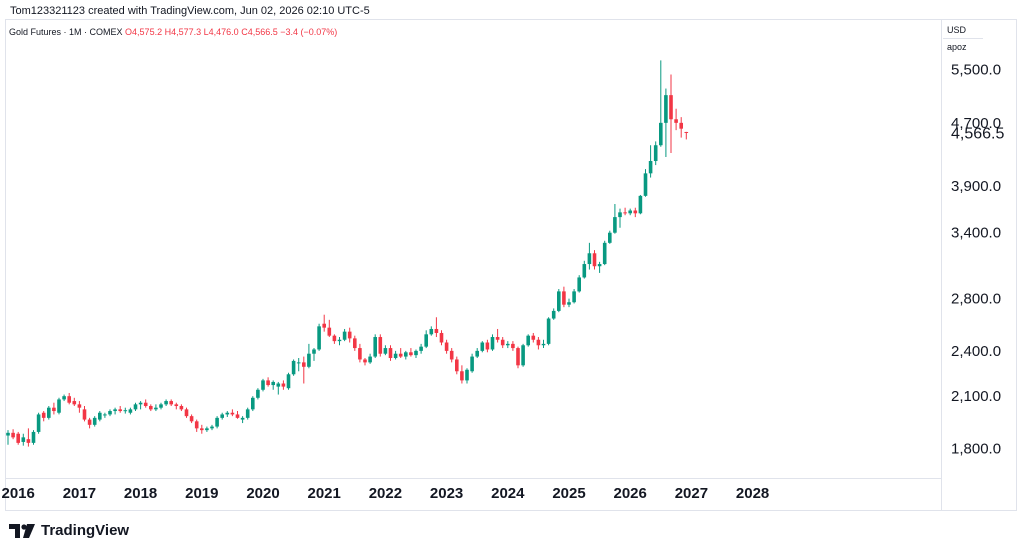 This screenshot has width=1024, height=554. Describe the element at coordinates (69, 530) in the screenshot. I see `tradingview-logo: TradingView` at that location.